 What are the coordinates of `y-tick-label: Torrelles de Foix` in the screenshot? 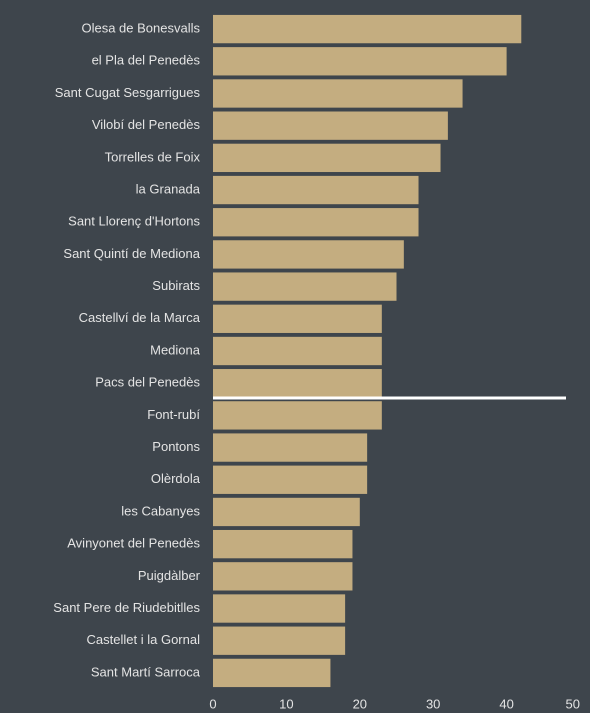 It's located at (153, 156).